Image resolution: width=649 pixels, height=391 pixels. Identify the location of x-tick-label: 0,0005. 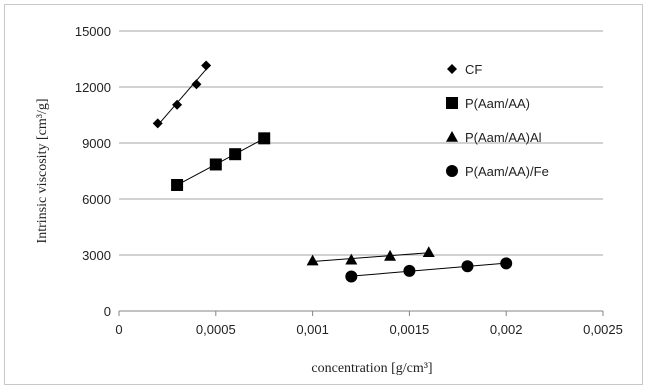
(216, 329).